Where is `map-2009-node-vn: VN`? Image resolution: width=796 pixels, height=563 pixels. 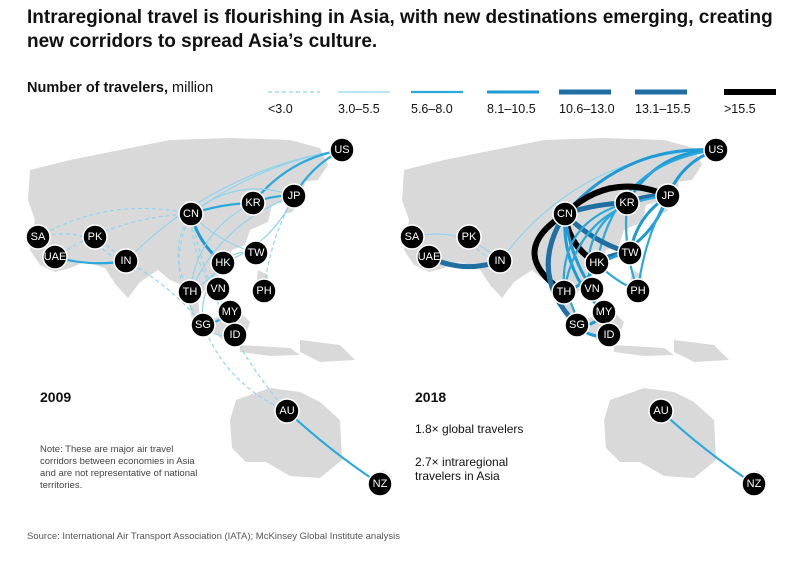 map-2009-node-vn: VN is located at coordinates (218, 289).